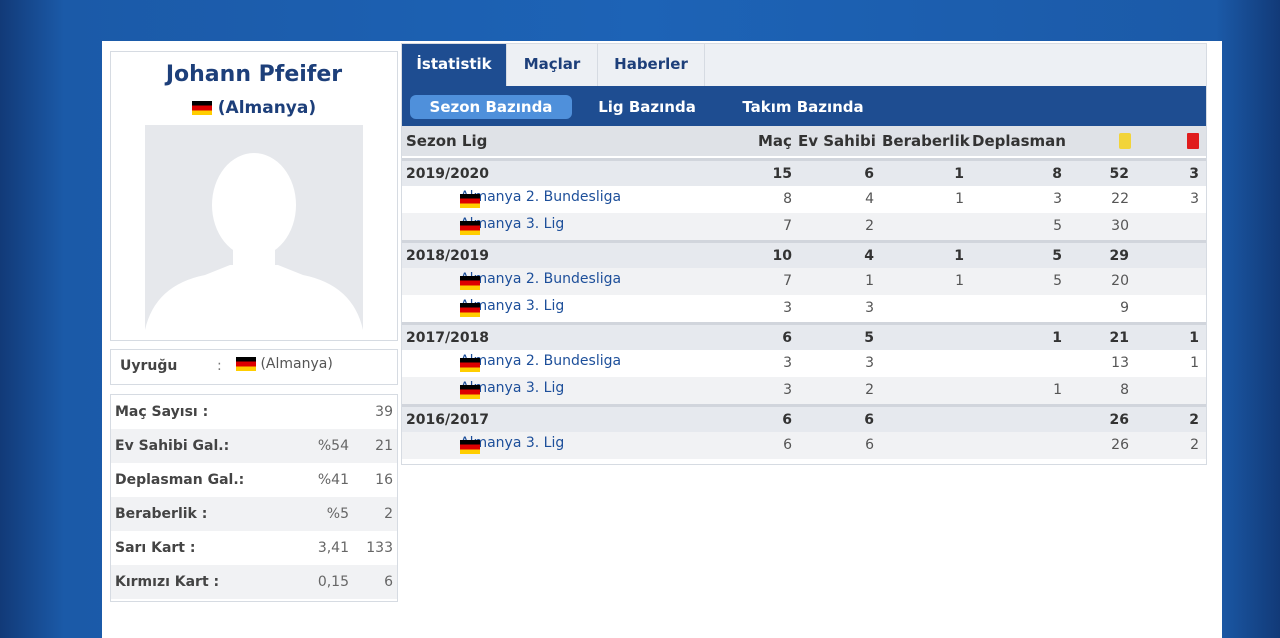  What do you see at coordinates (333, 480) in the screenshot?
I see `summary-pct: %41` at bounding box center [333, 480].